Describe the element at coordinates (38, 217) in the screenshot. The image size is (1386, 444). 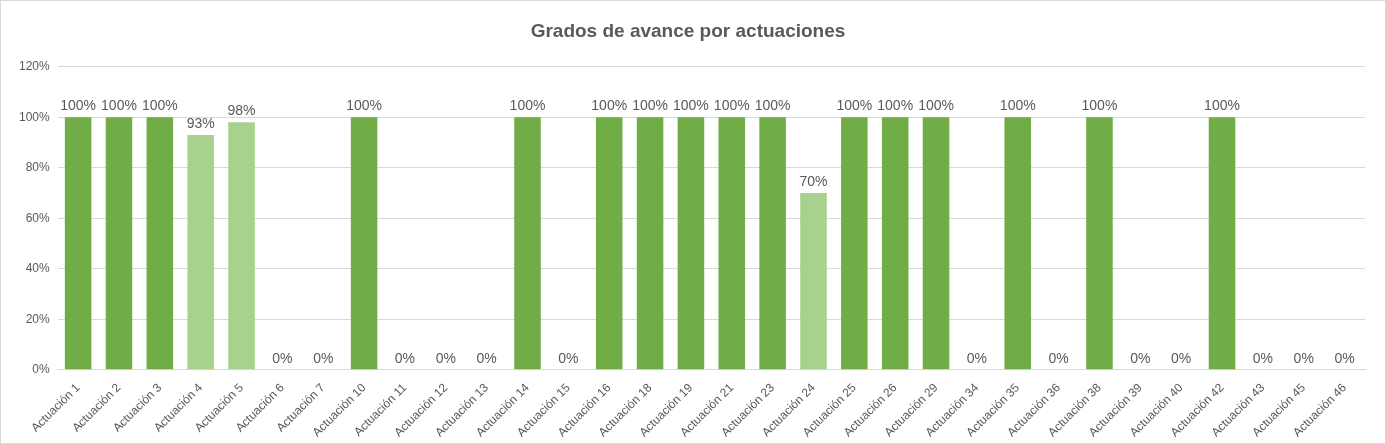
I see `y-tick-label: 60%` at that location.